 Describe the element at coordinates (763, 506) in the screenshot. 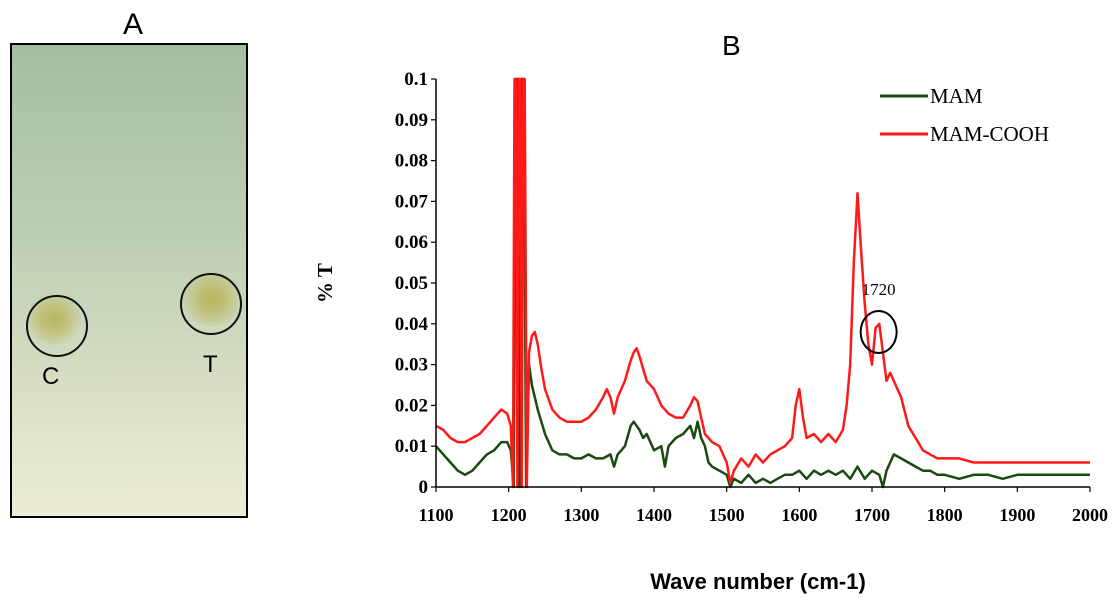

I see `x-axis-ticks: 1100 1200 1300 1400 1500 1600 1700 1800 1900 2000` at that location.